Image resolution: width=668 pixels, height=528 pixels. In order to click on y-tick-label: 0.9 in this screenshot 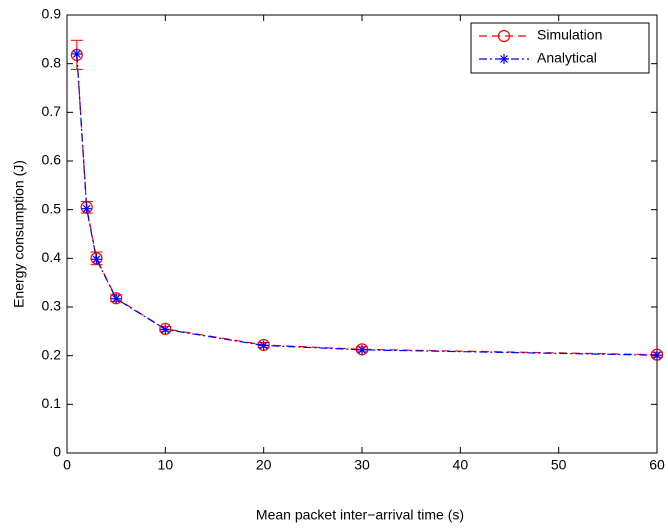, I will do `click(52, 14)`.